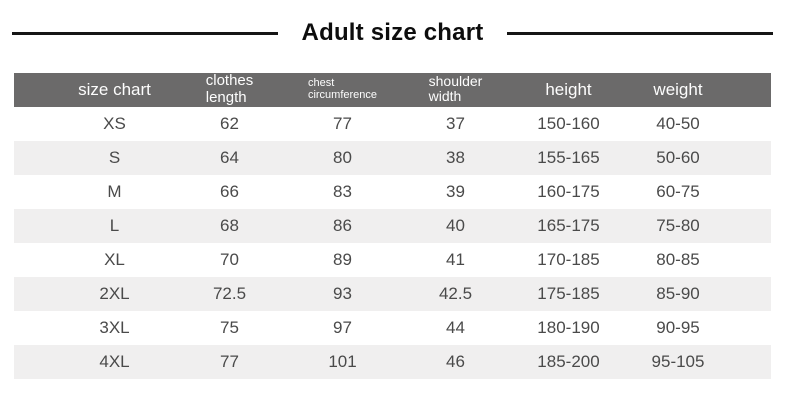  Describe the element at coordinates (568, 158) in the screenshot. I see `height-cell: 155-165` at that location.